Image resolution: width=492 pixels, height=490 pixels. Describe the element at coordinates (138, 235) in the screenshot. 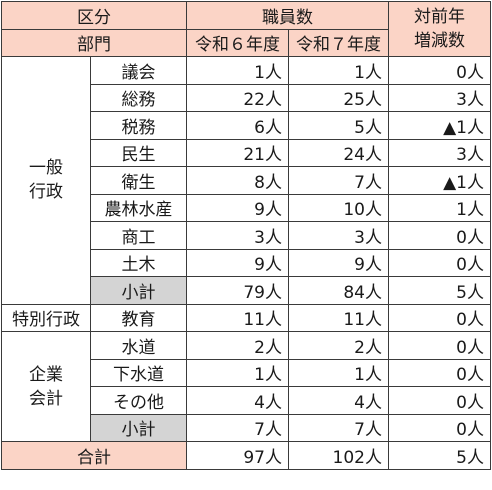

I see `dept-cell: 商工` at that location.